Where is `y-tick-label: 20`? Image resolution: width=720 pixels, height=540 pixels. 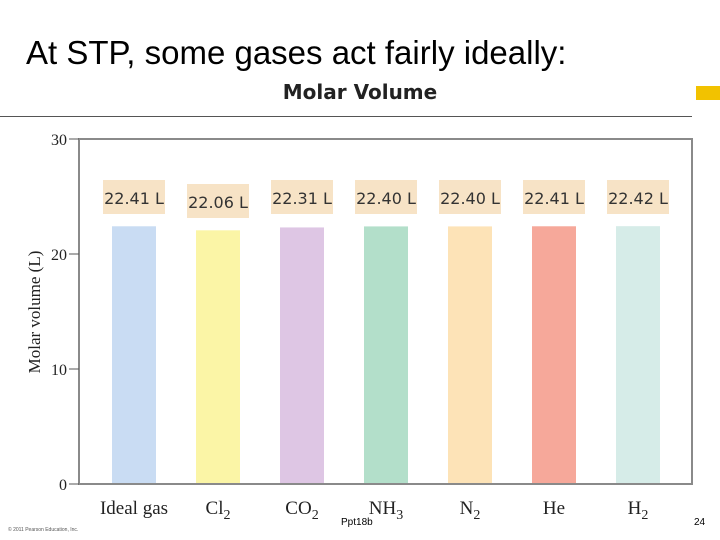 y-tick-label: 20 is located at coordinates (59, 255).